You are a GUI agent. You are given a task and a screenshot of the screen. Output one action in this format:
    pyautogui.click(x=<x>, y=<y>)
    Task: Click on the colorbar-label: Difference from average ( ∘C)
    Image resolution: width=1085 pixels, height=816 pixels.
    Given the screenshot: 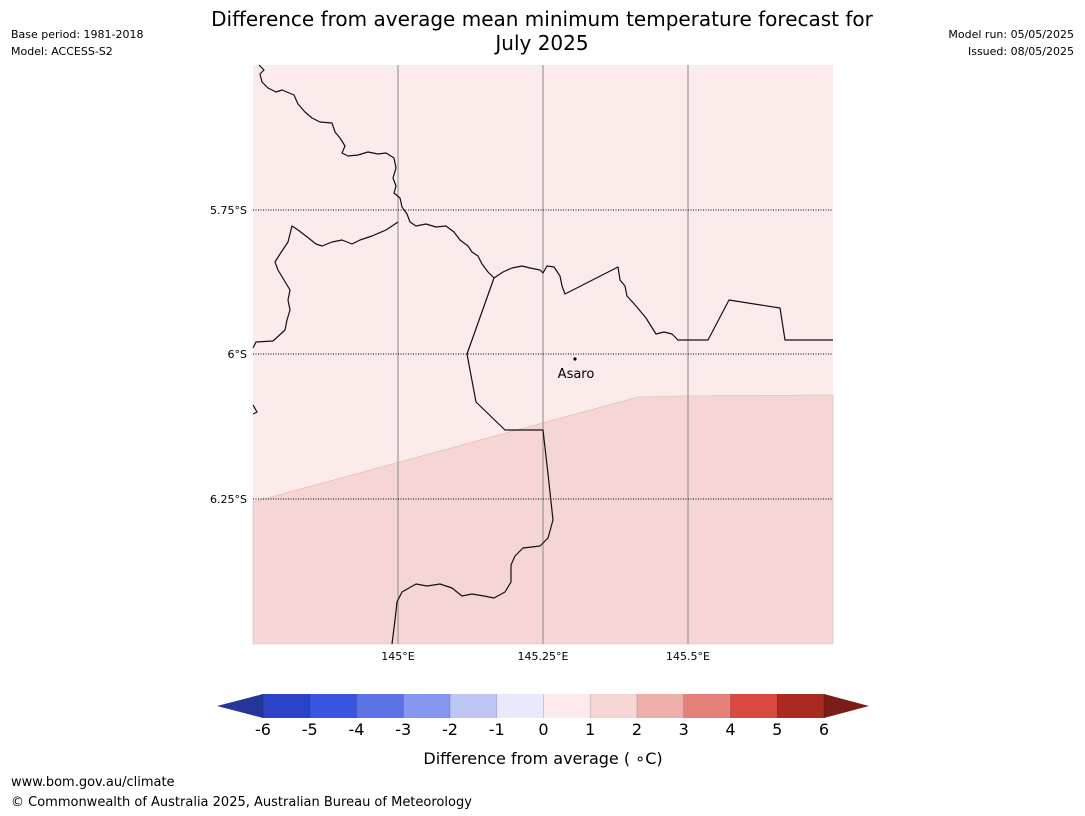 What is the action you would take?
    pyautogui.click(x=542, y=758)
    